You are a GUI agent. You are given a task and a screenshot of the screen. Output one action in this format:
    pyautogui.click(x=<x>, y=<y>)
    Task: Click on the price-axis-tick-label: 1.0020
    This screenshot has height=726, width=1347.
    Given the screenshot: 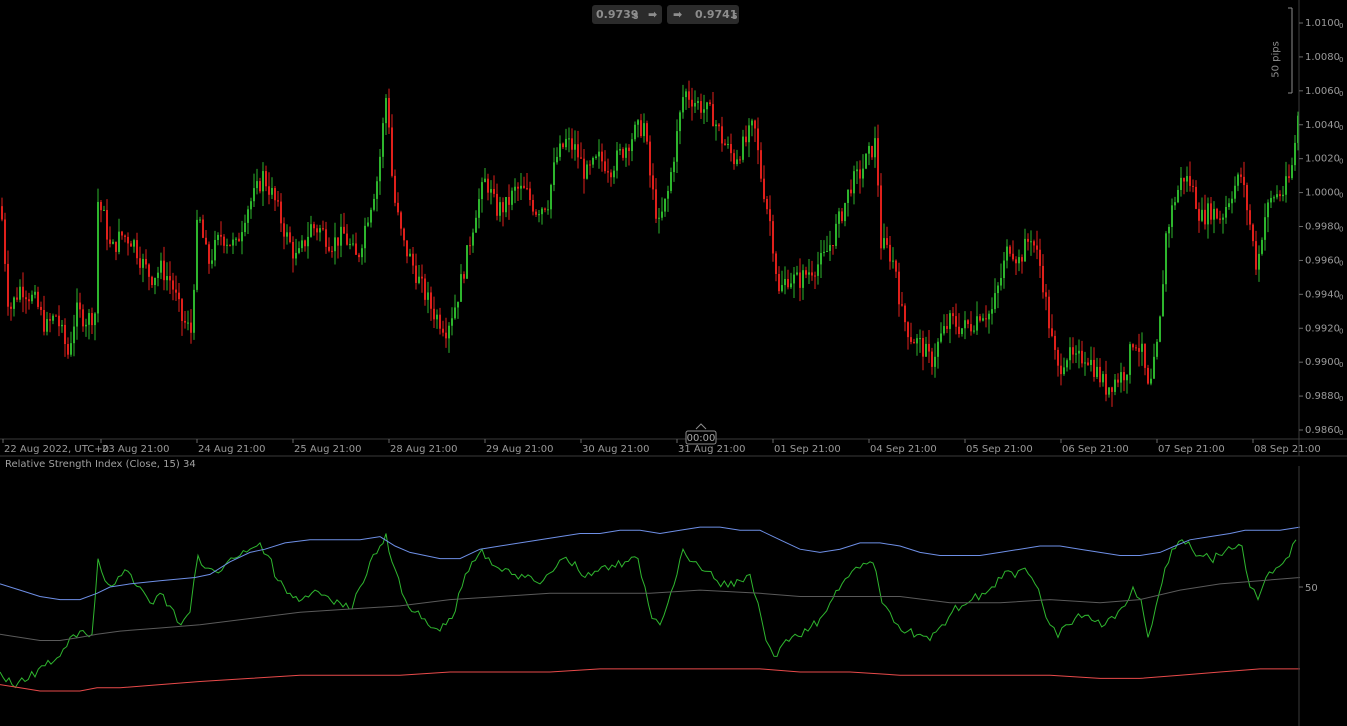 What is the action you would take?
    pyautogui.click(x=1322, y=159)
    